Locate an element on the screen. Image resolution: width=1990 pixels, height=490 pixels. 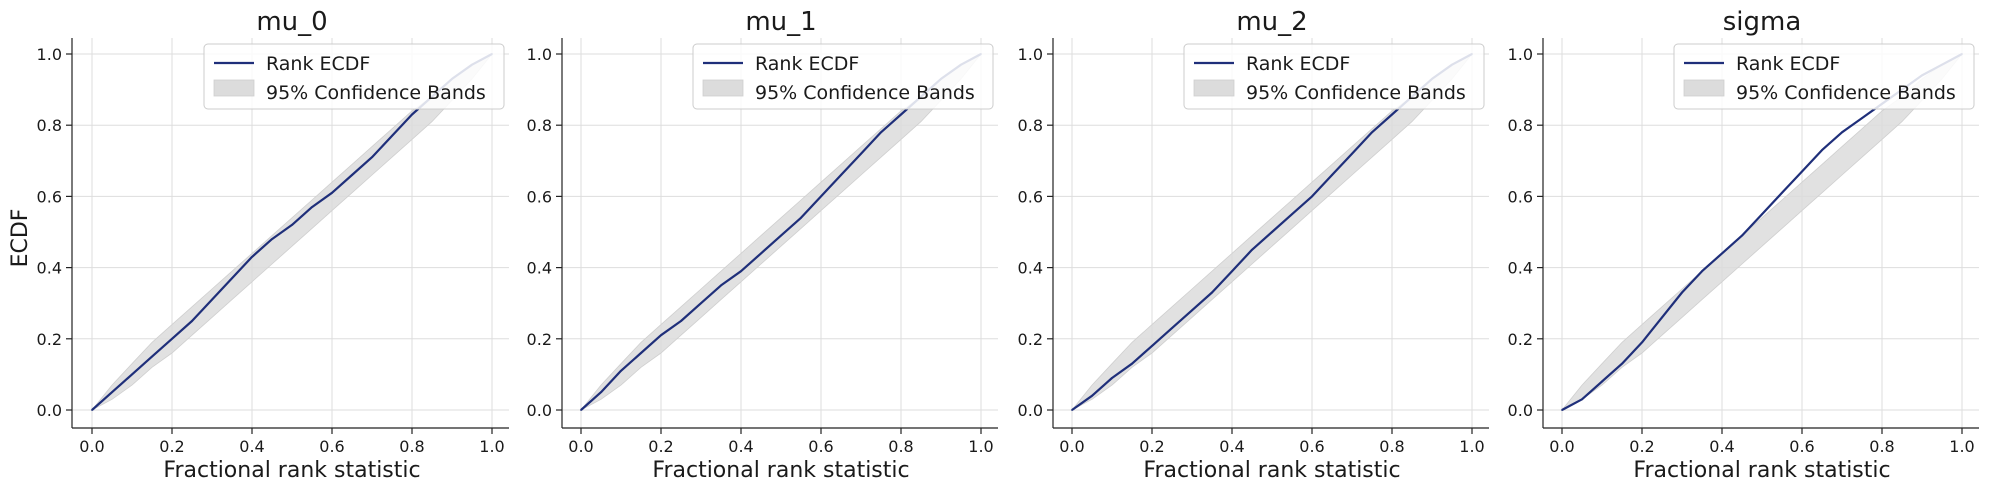
chart-title: mu_0 is located at coordinates (291, 22).